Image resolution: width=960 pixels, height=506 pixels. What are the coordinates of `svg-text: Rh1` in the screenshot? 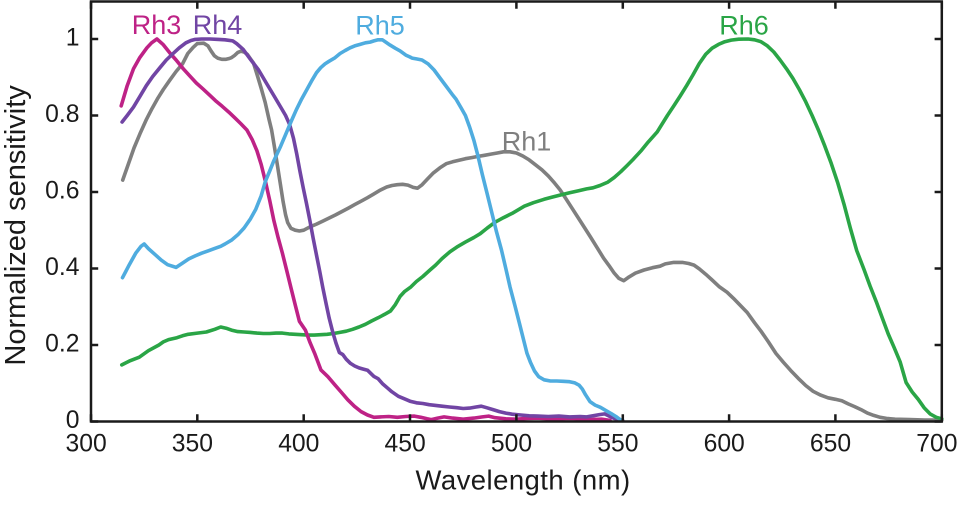 It's located at (527, 142).